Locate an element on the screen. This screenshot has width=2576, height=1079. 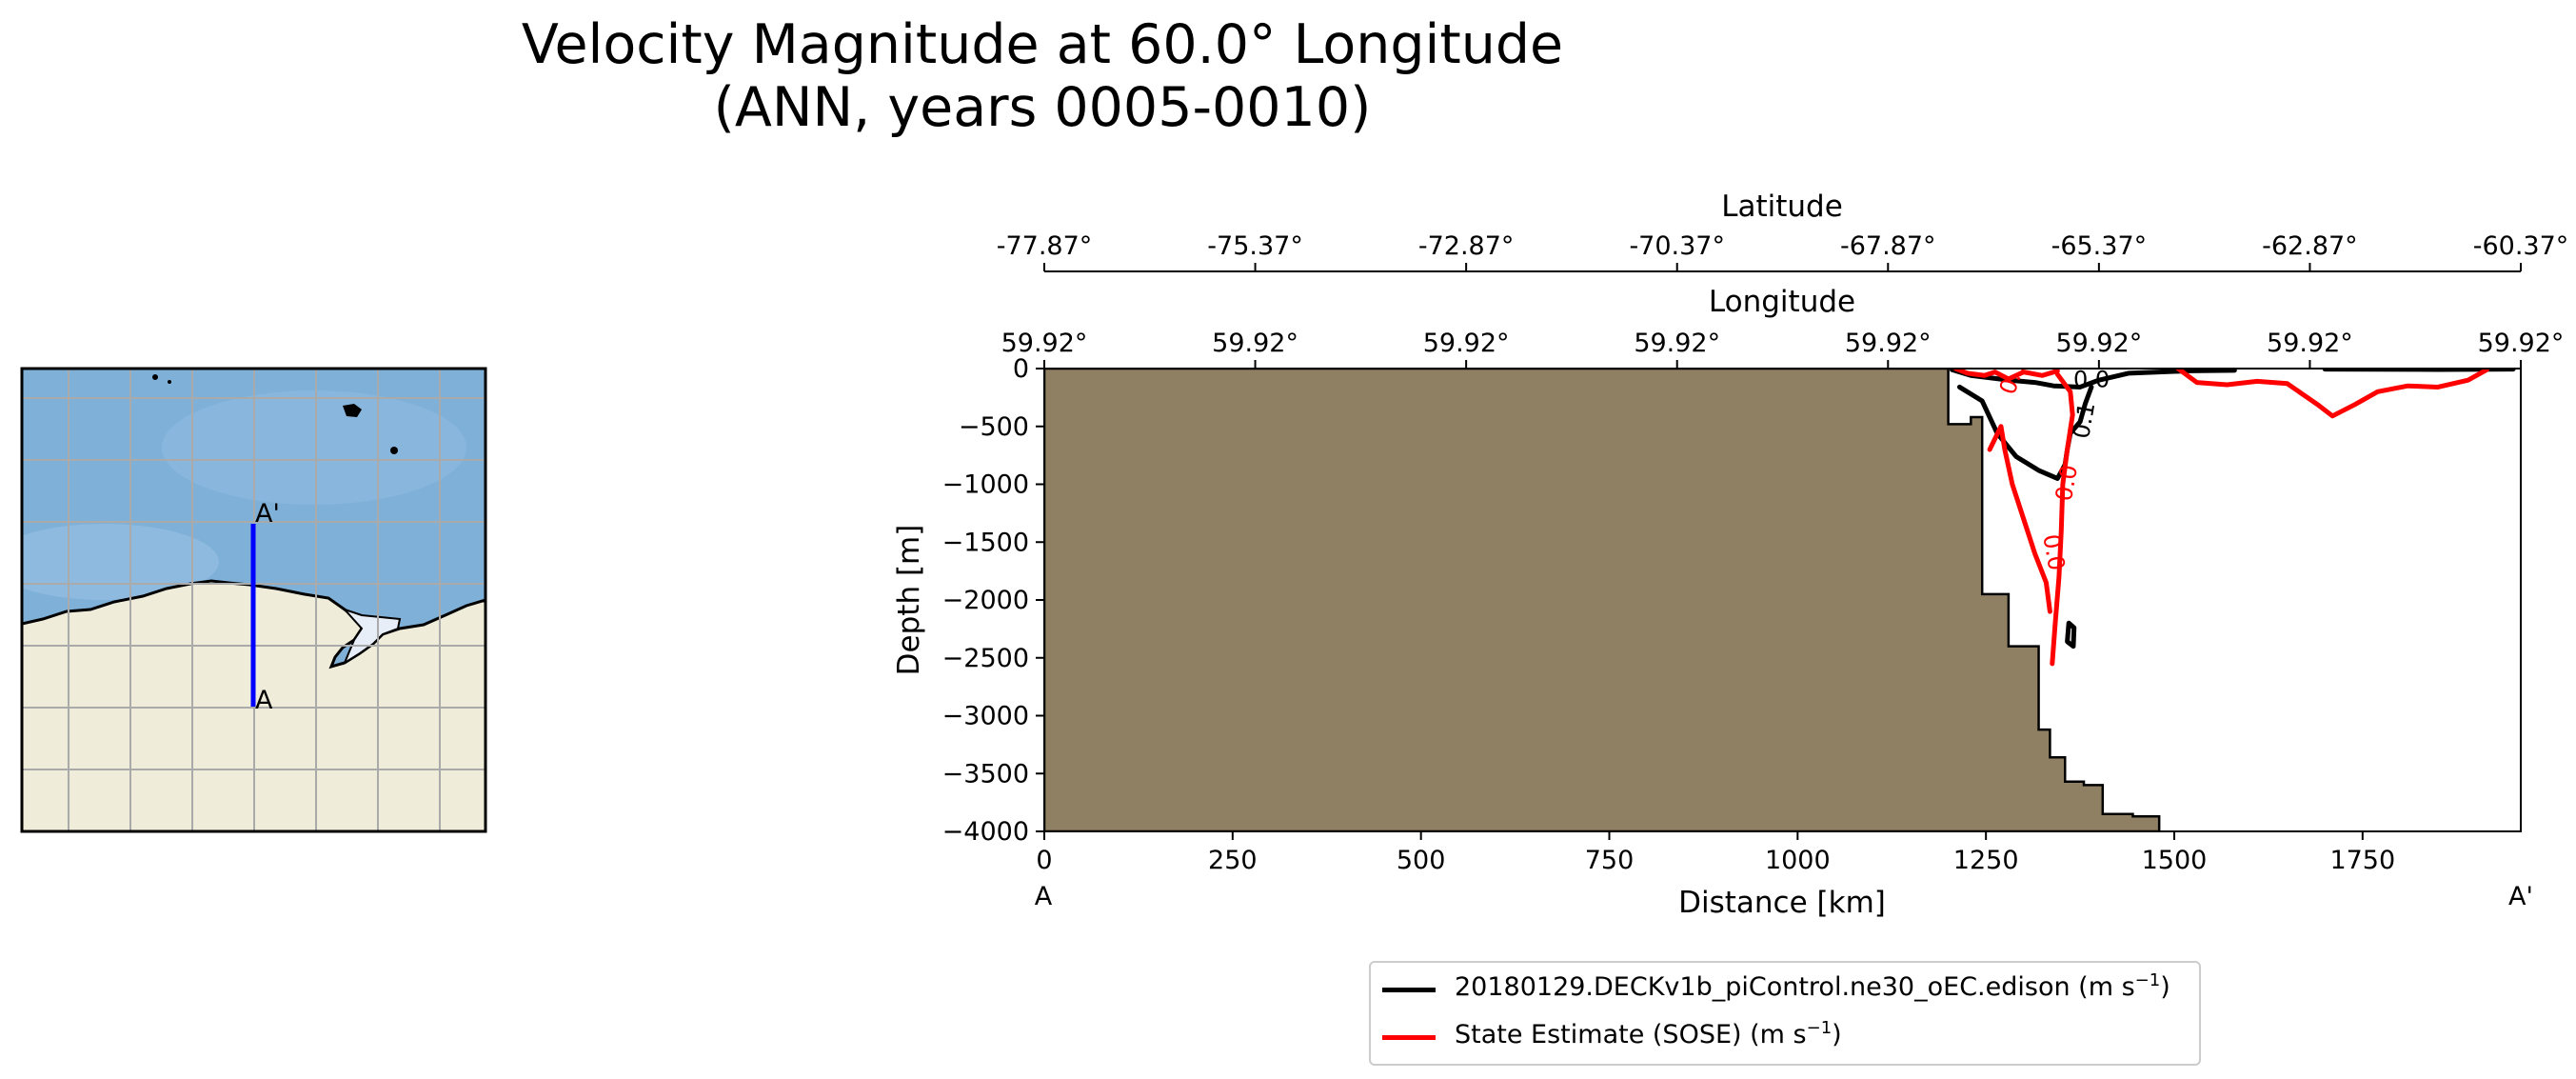
transect-end-label: A' is located at coordinates (268, 514).